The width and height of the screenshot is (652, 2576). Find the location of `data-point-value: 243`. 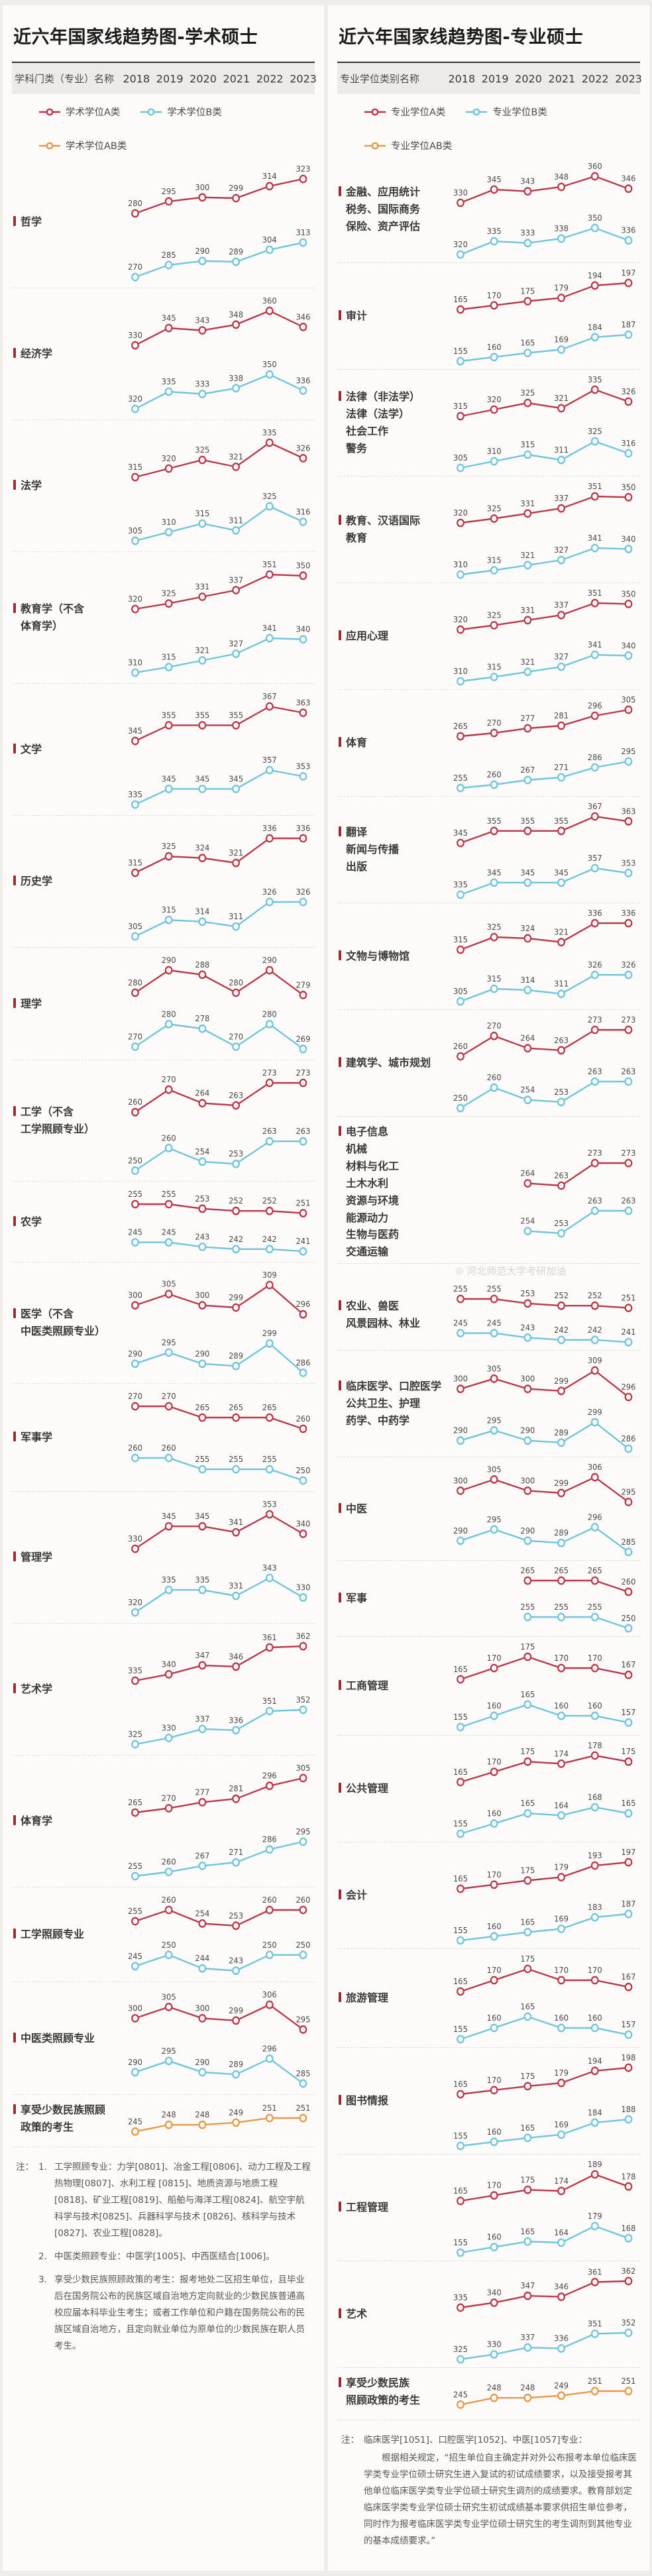

data-point-value: 243 is located at coordinates (527, 1328).